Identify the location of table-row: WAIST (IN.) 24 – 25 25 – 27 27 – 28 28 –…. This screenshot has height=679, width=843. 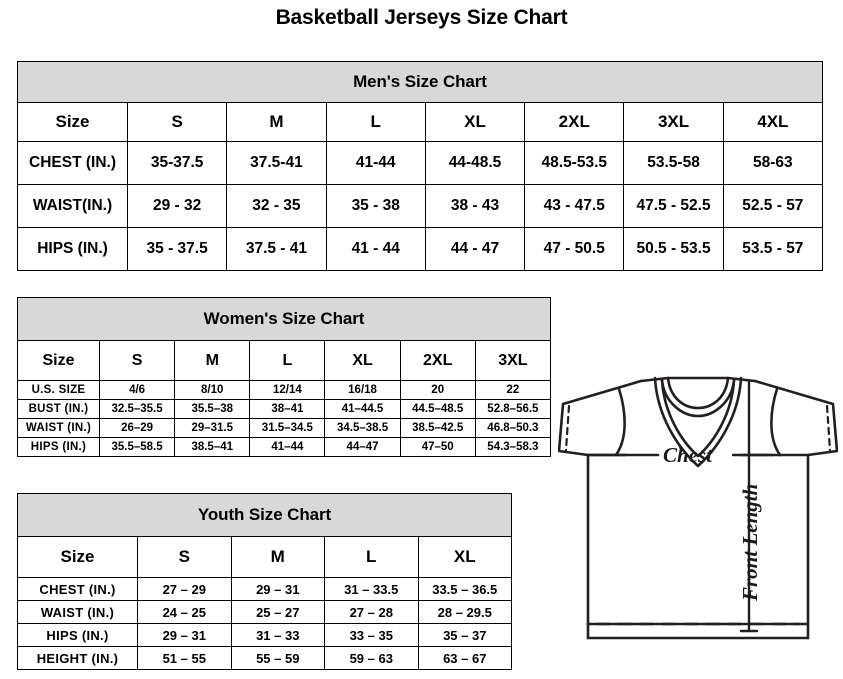
(264, 612).